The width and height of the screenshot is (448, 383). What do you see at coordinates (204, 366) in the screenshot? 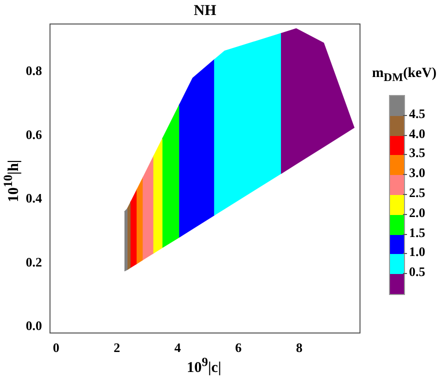
I see `x-axis-title: 10$^{9}$|c|` at bounding box center [204, 366].